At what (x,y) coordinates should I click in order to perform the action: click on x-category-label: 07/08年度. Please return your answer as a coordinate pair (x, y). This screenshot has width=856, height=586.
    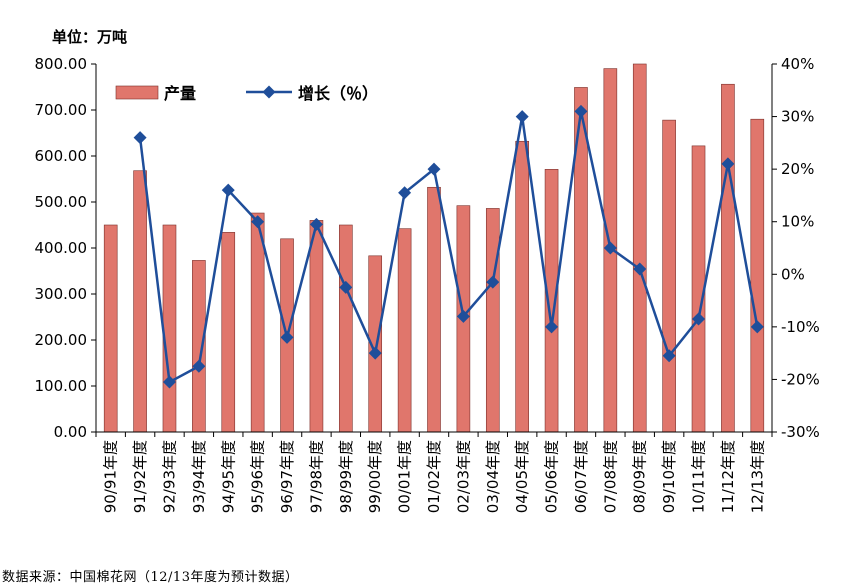
    Looking at the image, I should click on (610, 476).